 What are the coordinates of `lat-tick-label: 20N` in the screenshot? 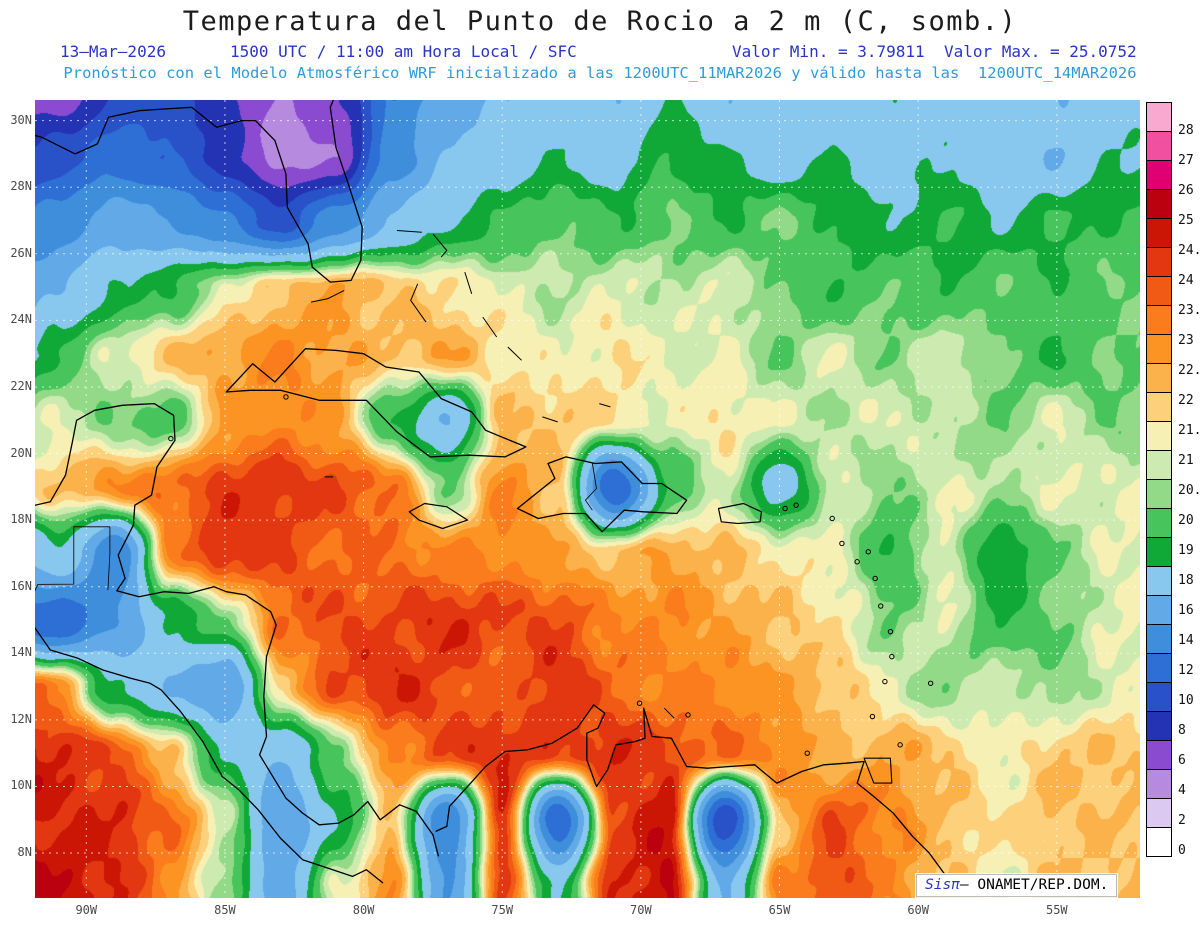 It's located at (21, 452).